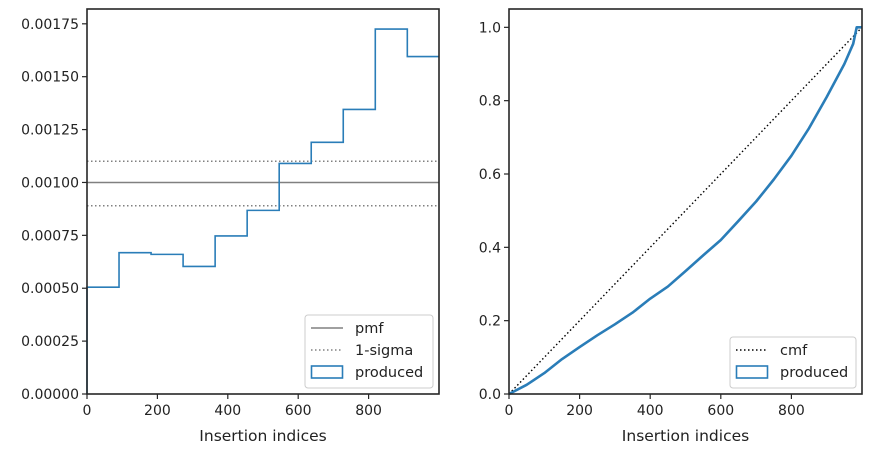 This screenshot has height=453, width=871. What do you see at coordinates (50, 342) in the screenshot?
I see `y-tick-label: 0.00025` at bounding box center [50, 342].